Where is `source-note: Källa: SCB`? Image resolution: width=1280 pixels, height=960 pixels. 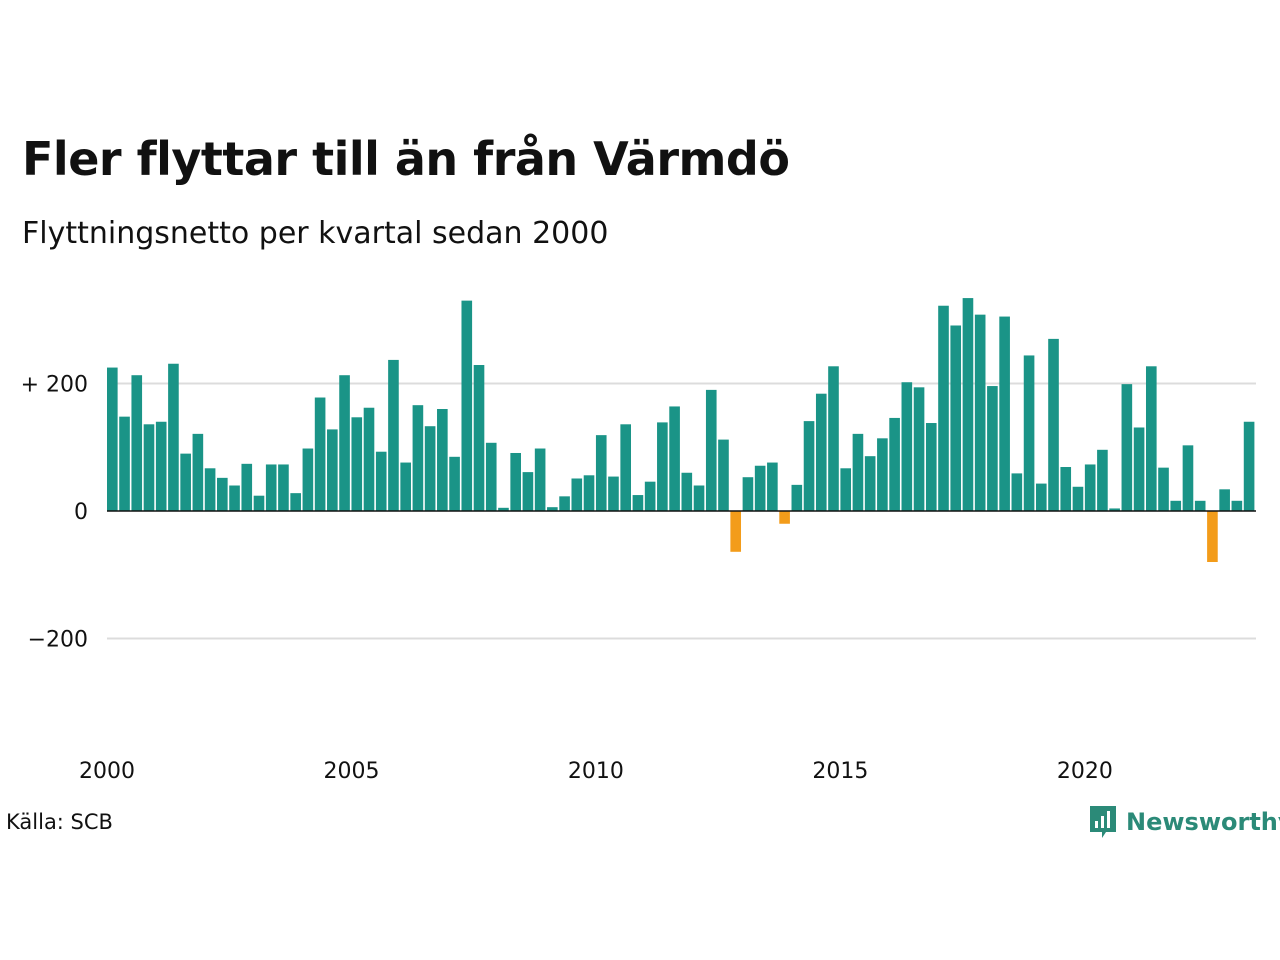 source-note: Källa: SCB is located at coordinates (59, 822).